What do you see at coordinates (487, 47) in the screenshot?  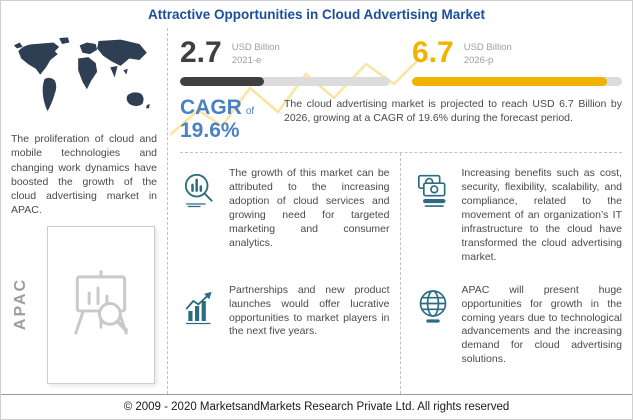 I see `unit-label-2026: USD Billion` at bounding box center [487, 47].